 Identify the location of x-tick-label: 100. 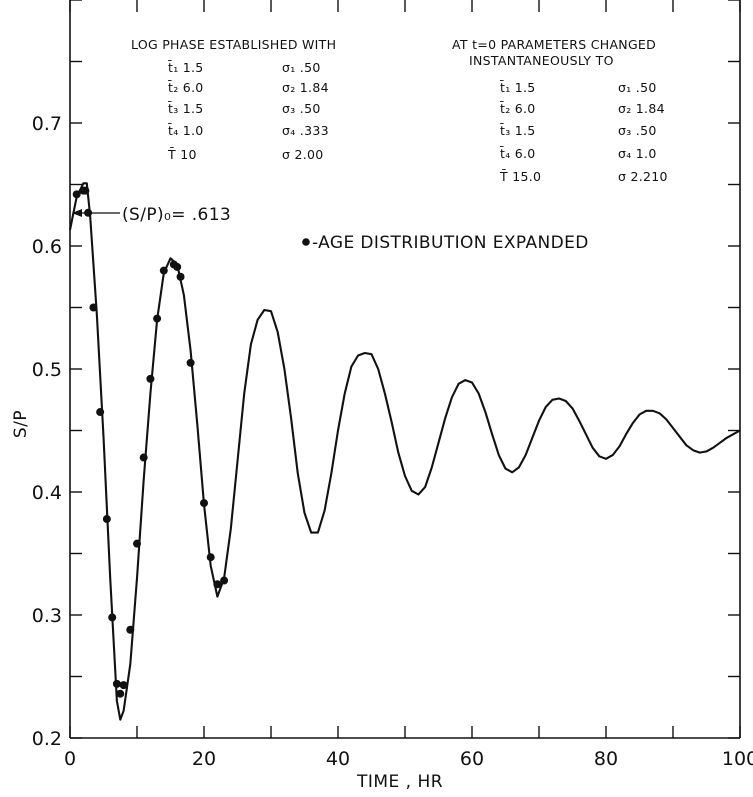
(737, 759).